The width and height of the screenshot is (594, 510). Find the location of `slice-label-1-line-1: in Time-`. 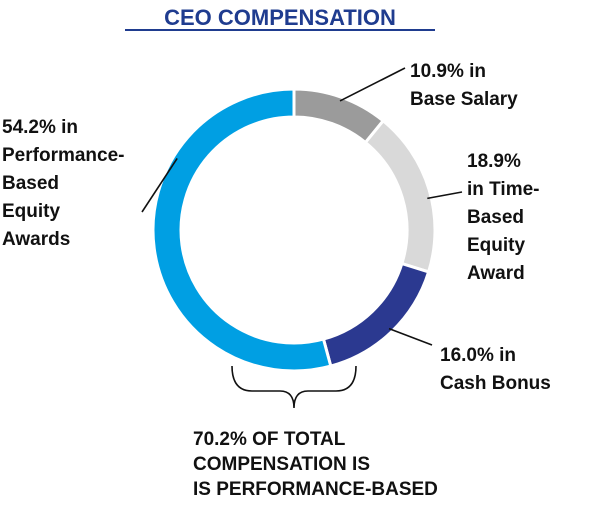

slice-label-1-line-1: in Time- is located at coordinates (503, 189).